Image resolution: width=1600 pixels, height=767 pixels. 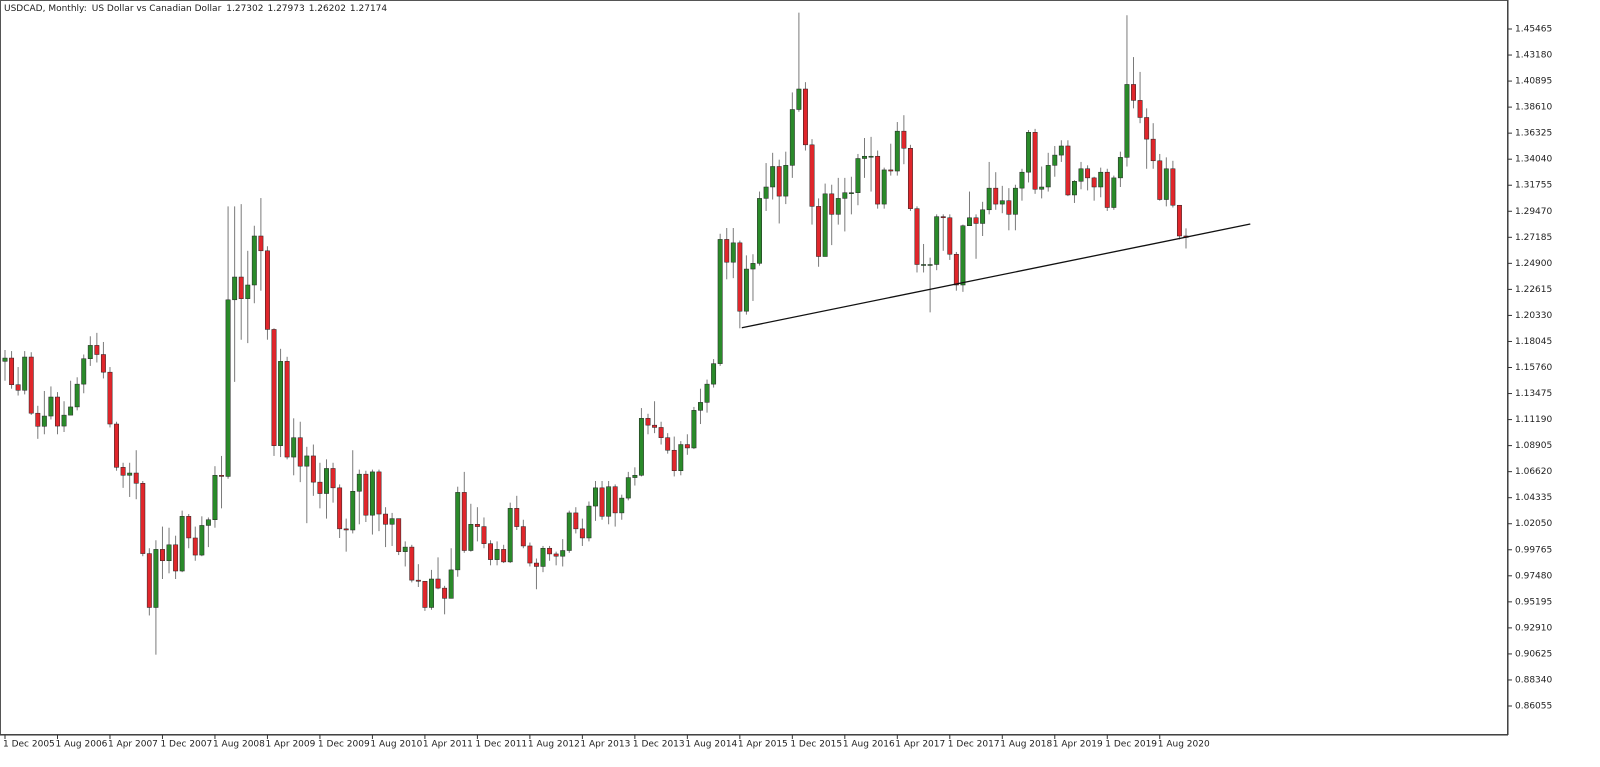 I want to click on description: US Dollar vs Canadian Dollar, so click(x=157, y=9).